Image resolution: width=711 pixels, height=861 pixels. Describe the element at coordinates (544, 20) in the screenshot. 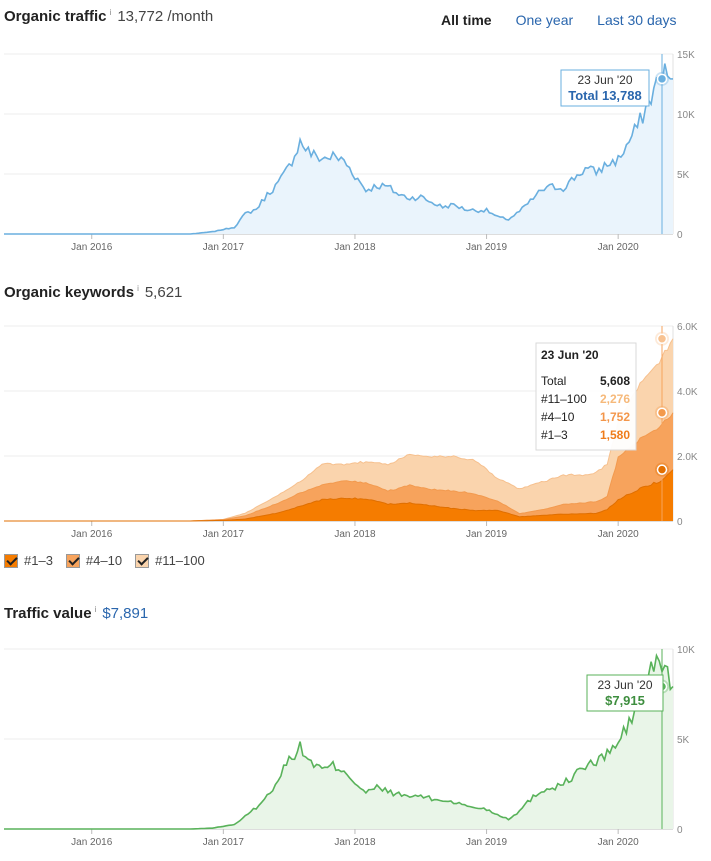

I see `range-one-year: One year` at that location.